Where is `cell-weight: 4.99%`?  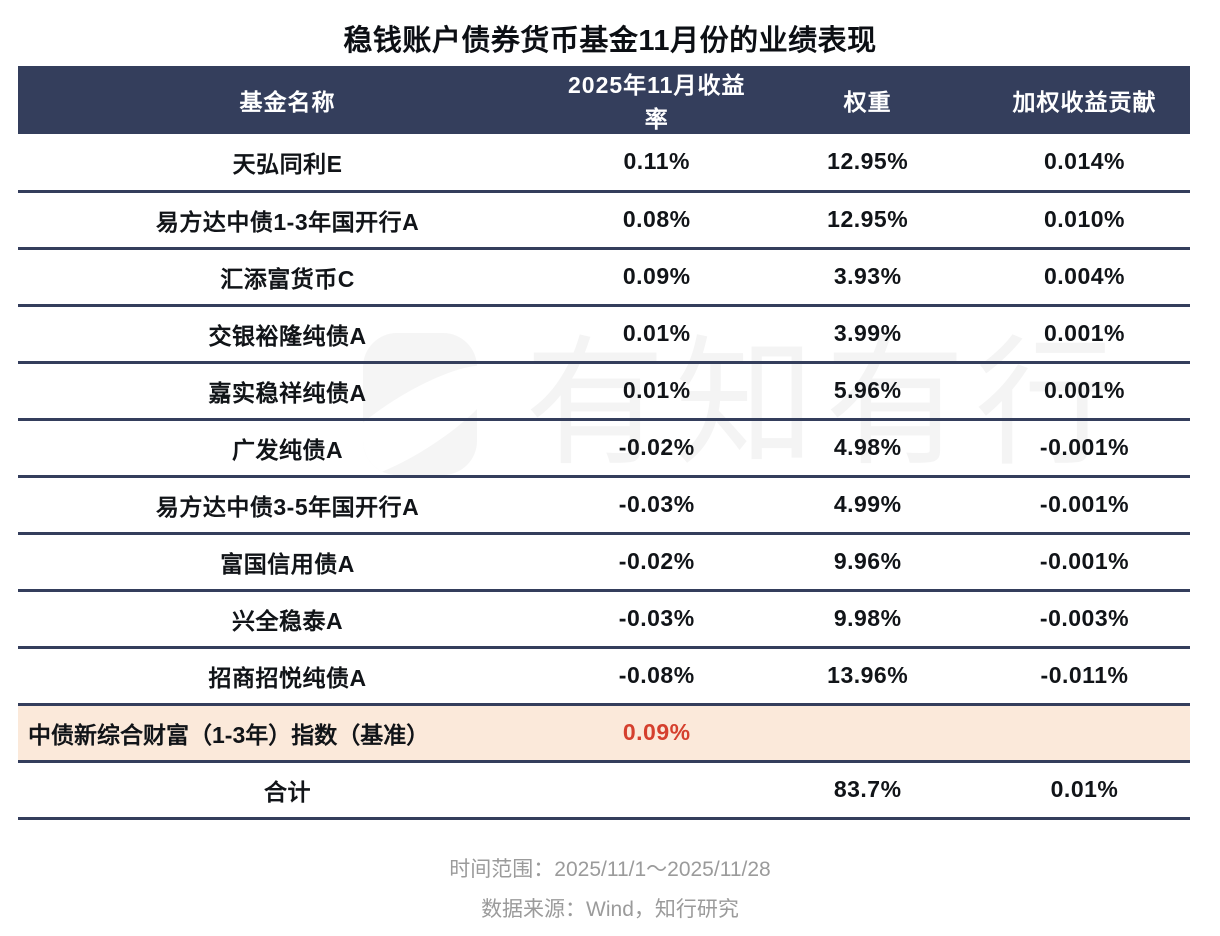
cell-weight: 4.99% is located at coordinates (867, 504).